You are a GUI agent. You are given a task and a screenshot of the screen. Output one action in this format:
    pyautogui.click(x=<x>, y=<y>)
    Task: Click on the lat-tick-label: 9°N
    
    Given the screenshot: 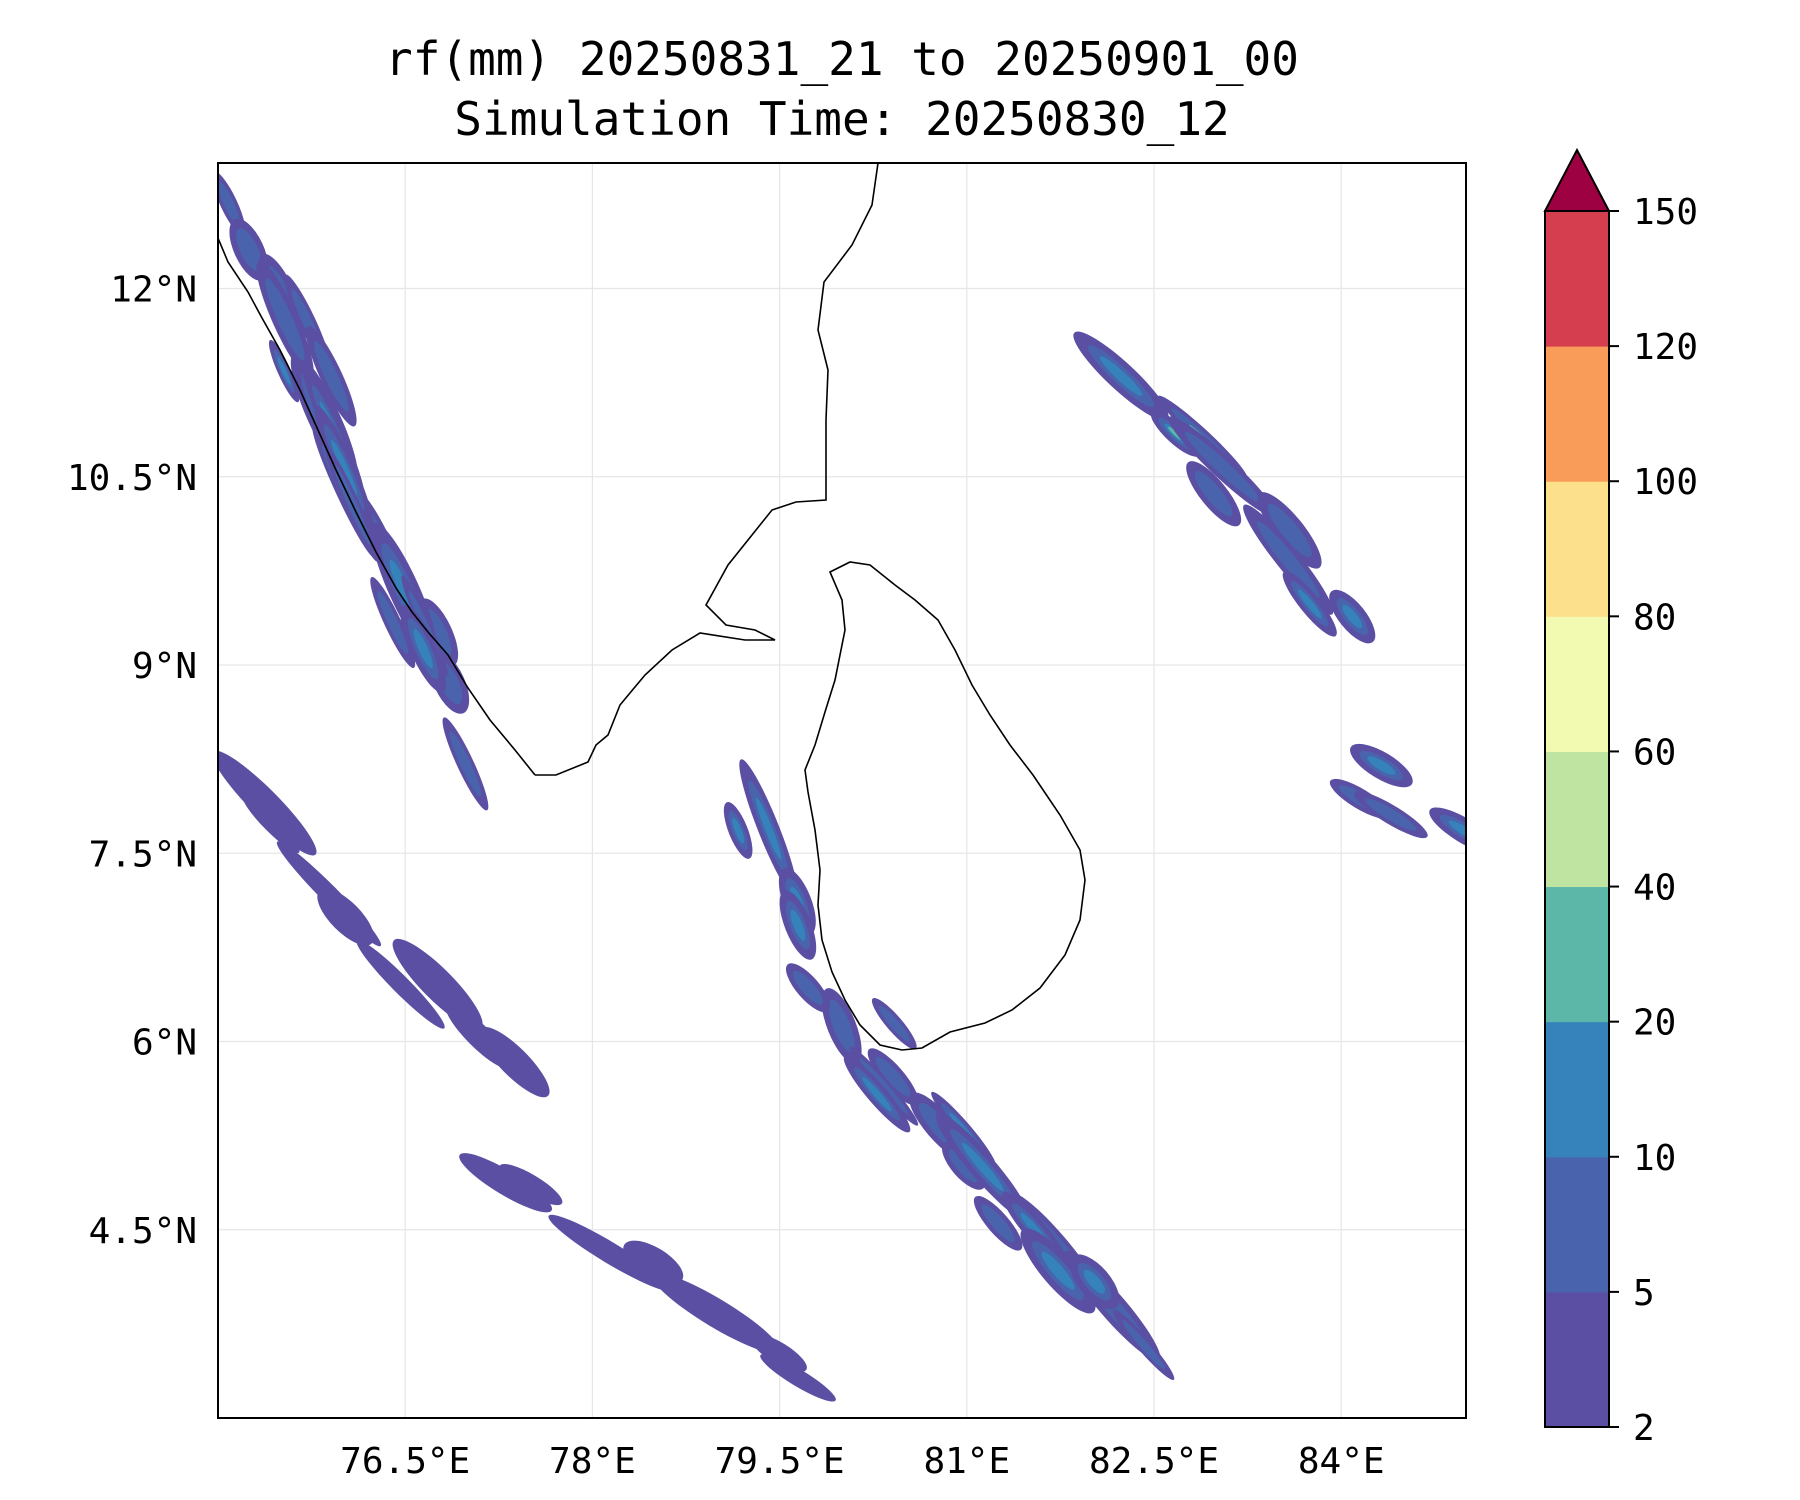 What is the action you would take?
    pyautogui.click(x=164, y=666)
    